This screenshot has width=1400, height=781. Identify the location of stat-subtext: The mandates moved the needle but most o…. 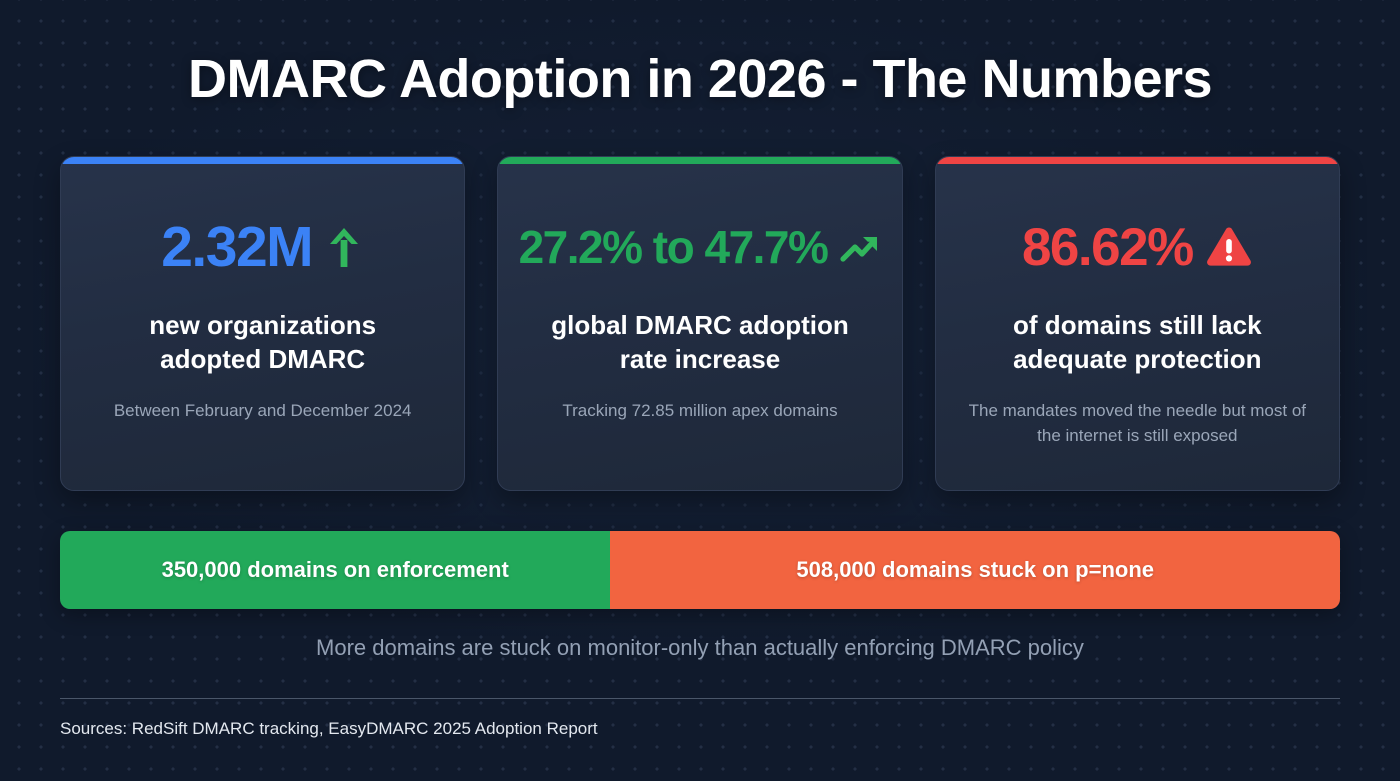
(1137, 422).